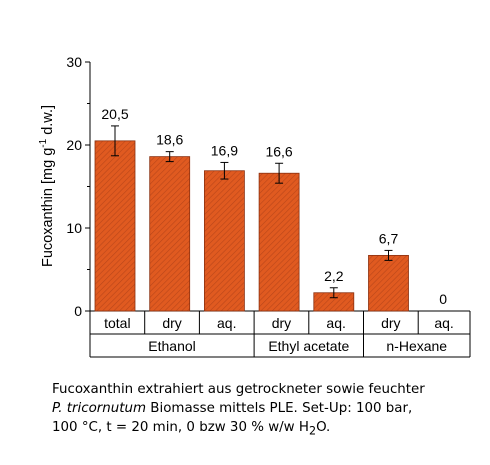 This screenshot has height=465, width=490. Describe the element at coordinates (74, 228) in the screenshot. I see `y-tick-label: 10` at that location.